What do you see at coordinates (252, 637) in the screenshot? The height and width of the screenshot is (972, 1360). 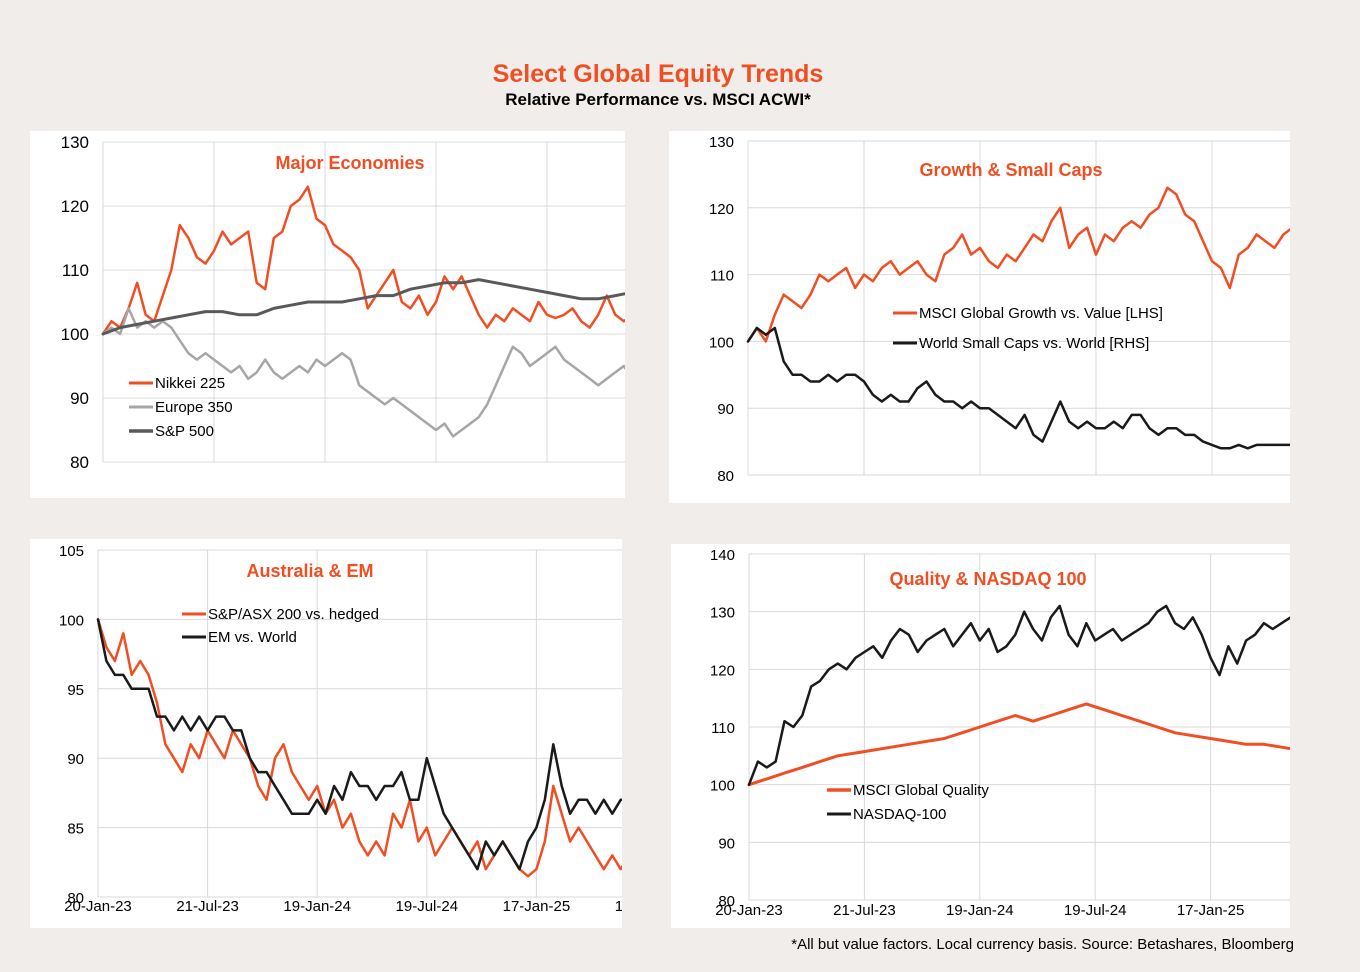 I see `legend-label: EM vs. World` at bounding box center [252, 637].